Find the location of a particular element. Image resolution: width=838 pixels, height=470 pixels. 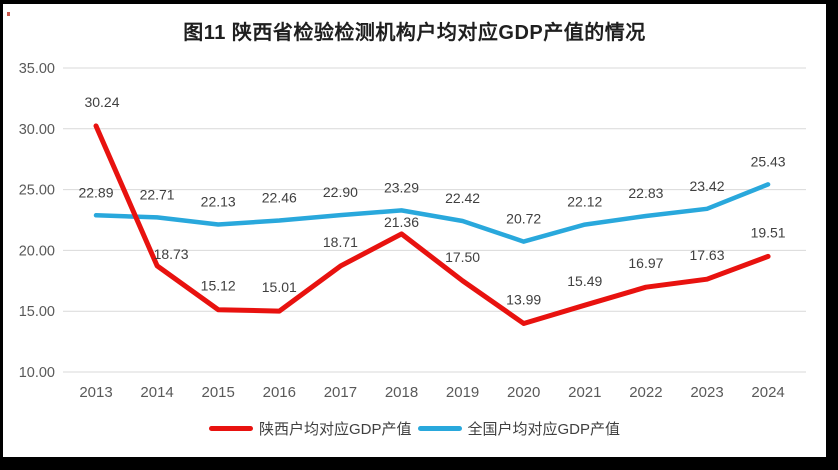

legend-item-national: 全国户均对应GDP产值 is located at coordinates (519, 428).